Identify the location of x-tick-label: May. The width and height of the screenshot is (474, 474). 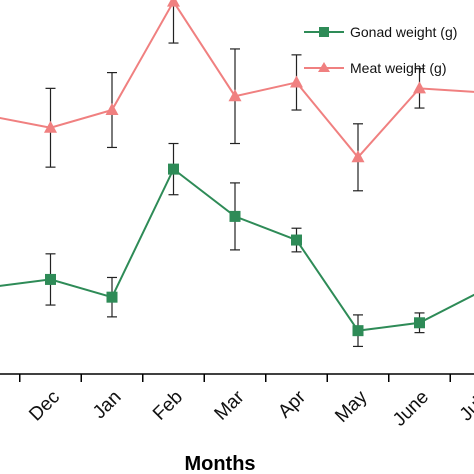
(351, 406).